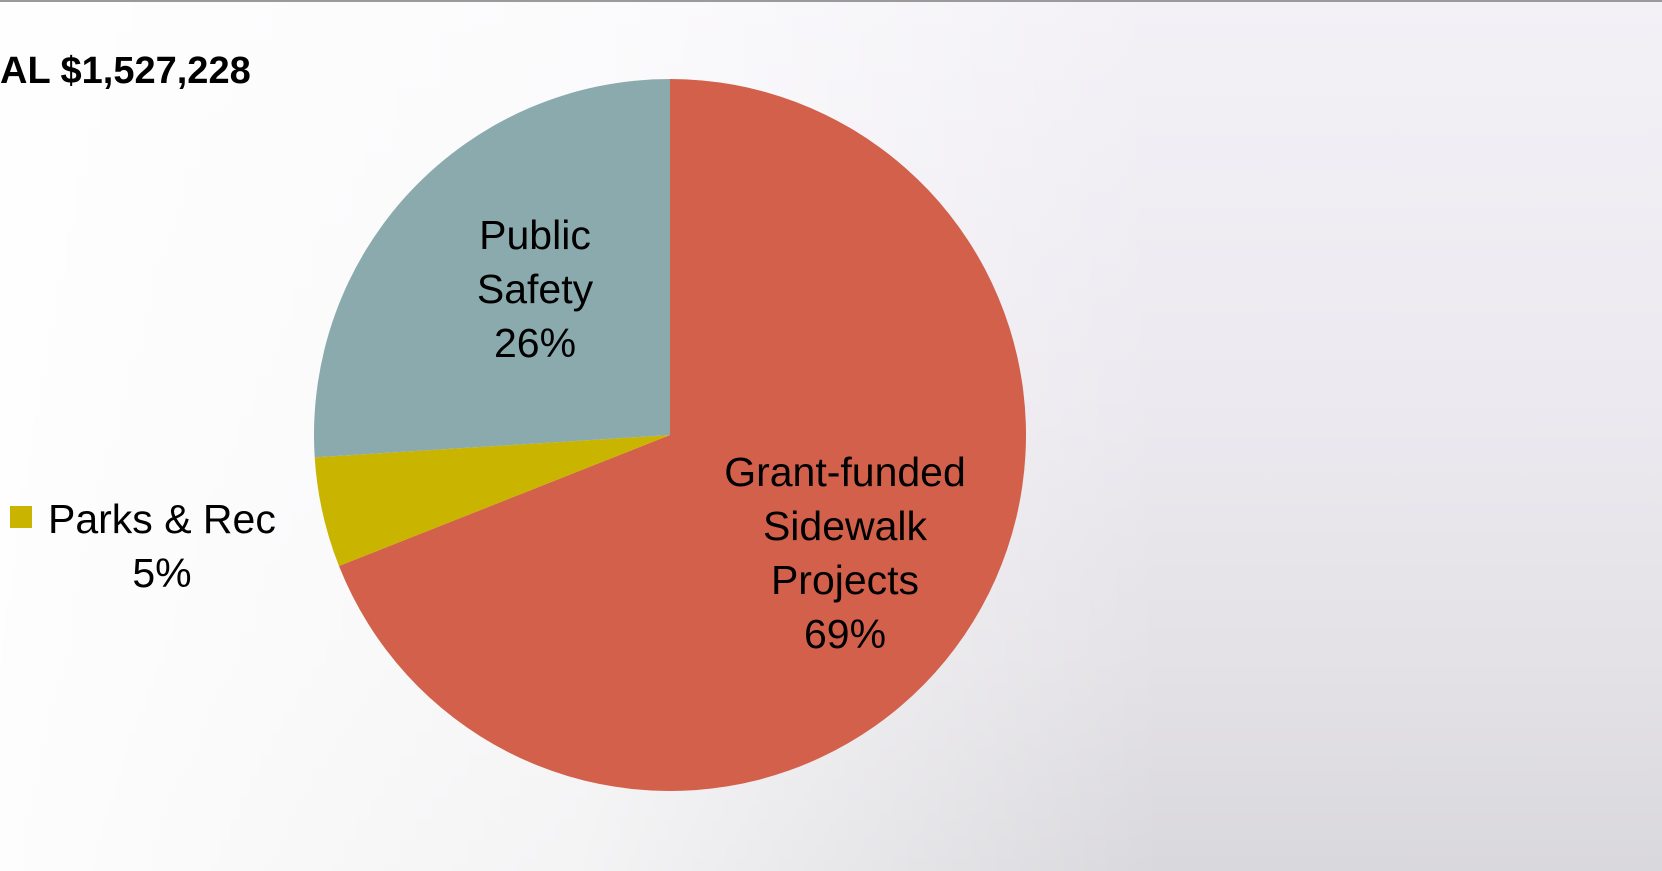 This screenshot has width=1662, height=871. Describe the element at coordinates (831, 1) in the screenshot. I see `top-rule` at that location.